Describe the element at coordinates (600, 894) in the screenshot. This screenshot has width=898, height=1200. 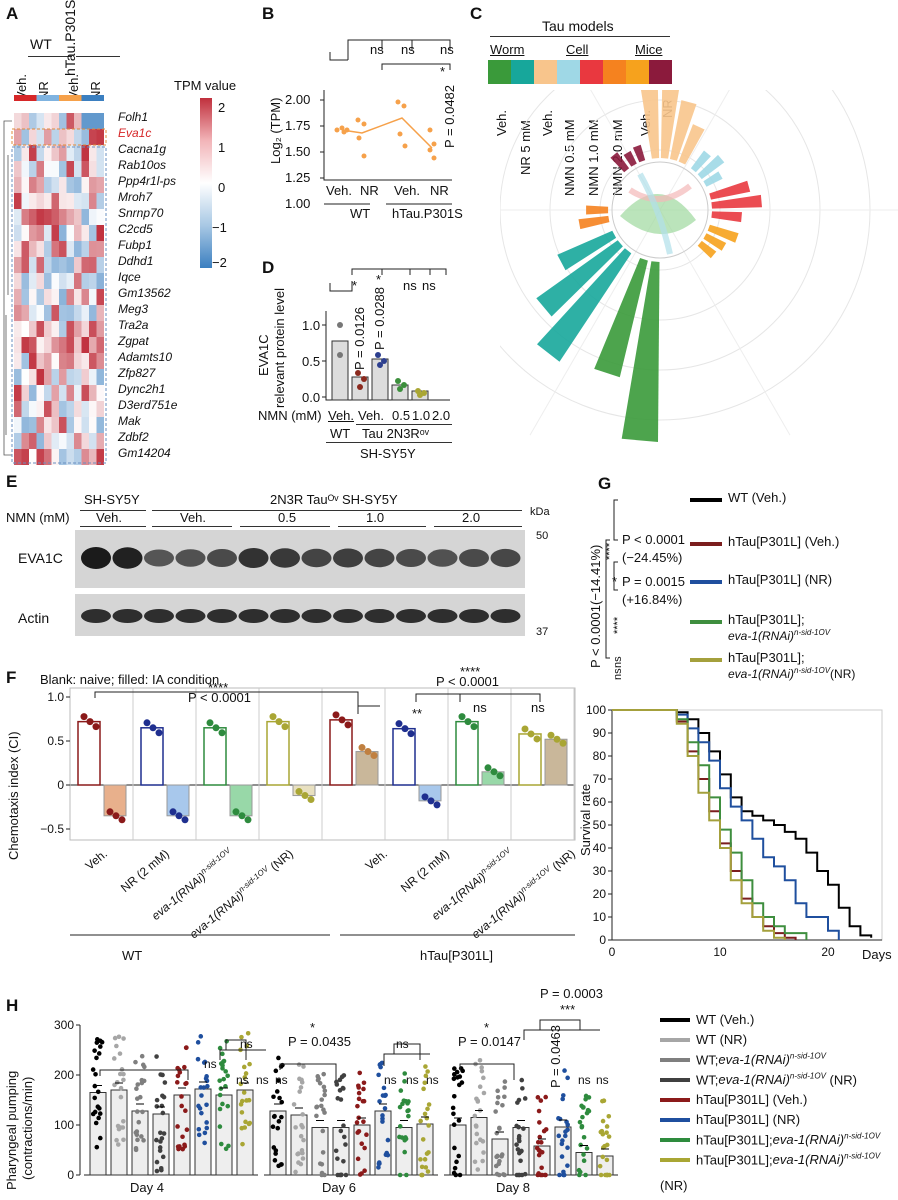
I see `tick-label: 20` at that location.